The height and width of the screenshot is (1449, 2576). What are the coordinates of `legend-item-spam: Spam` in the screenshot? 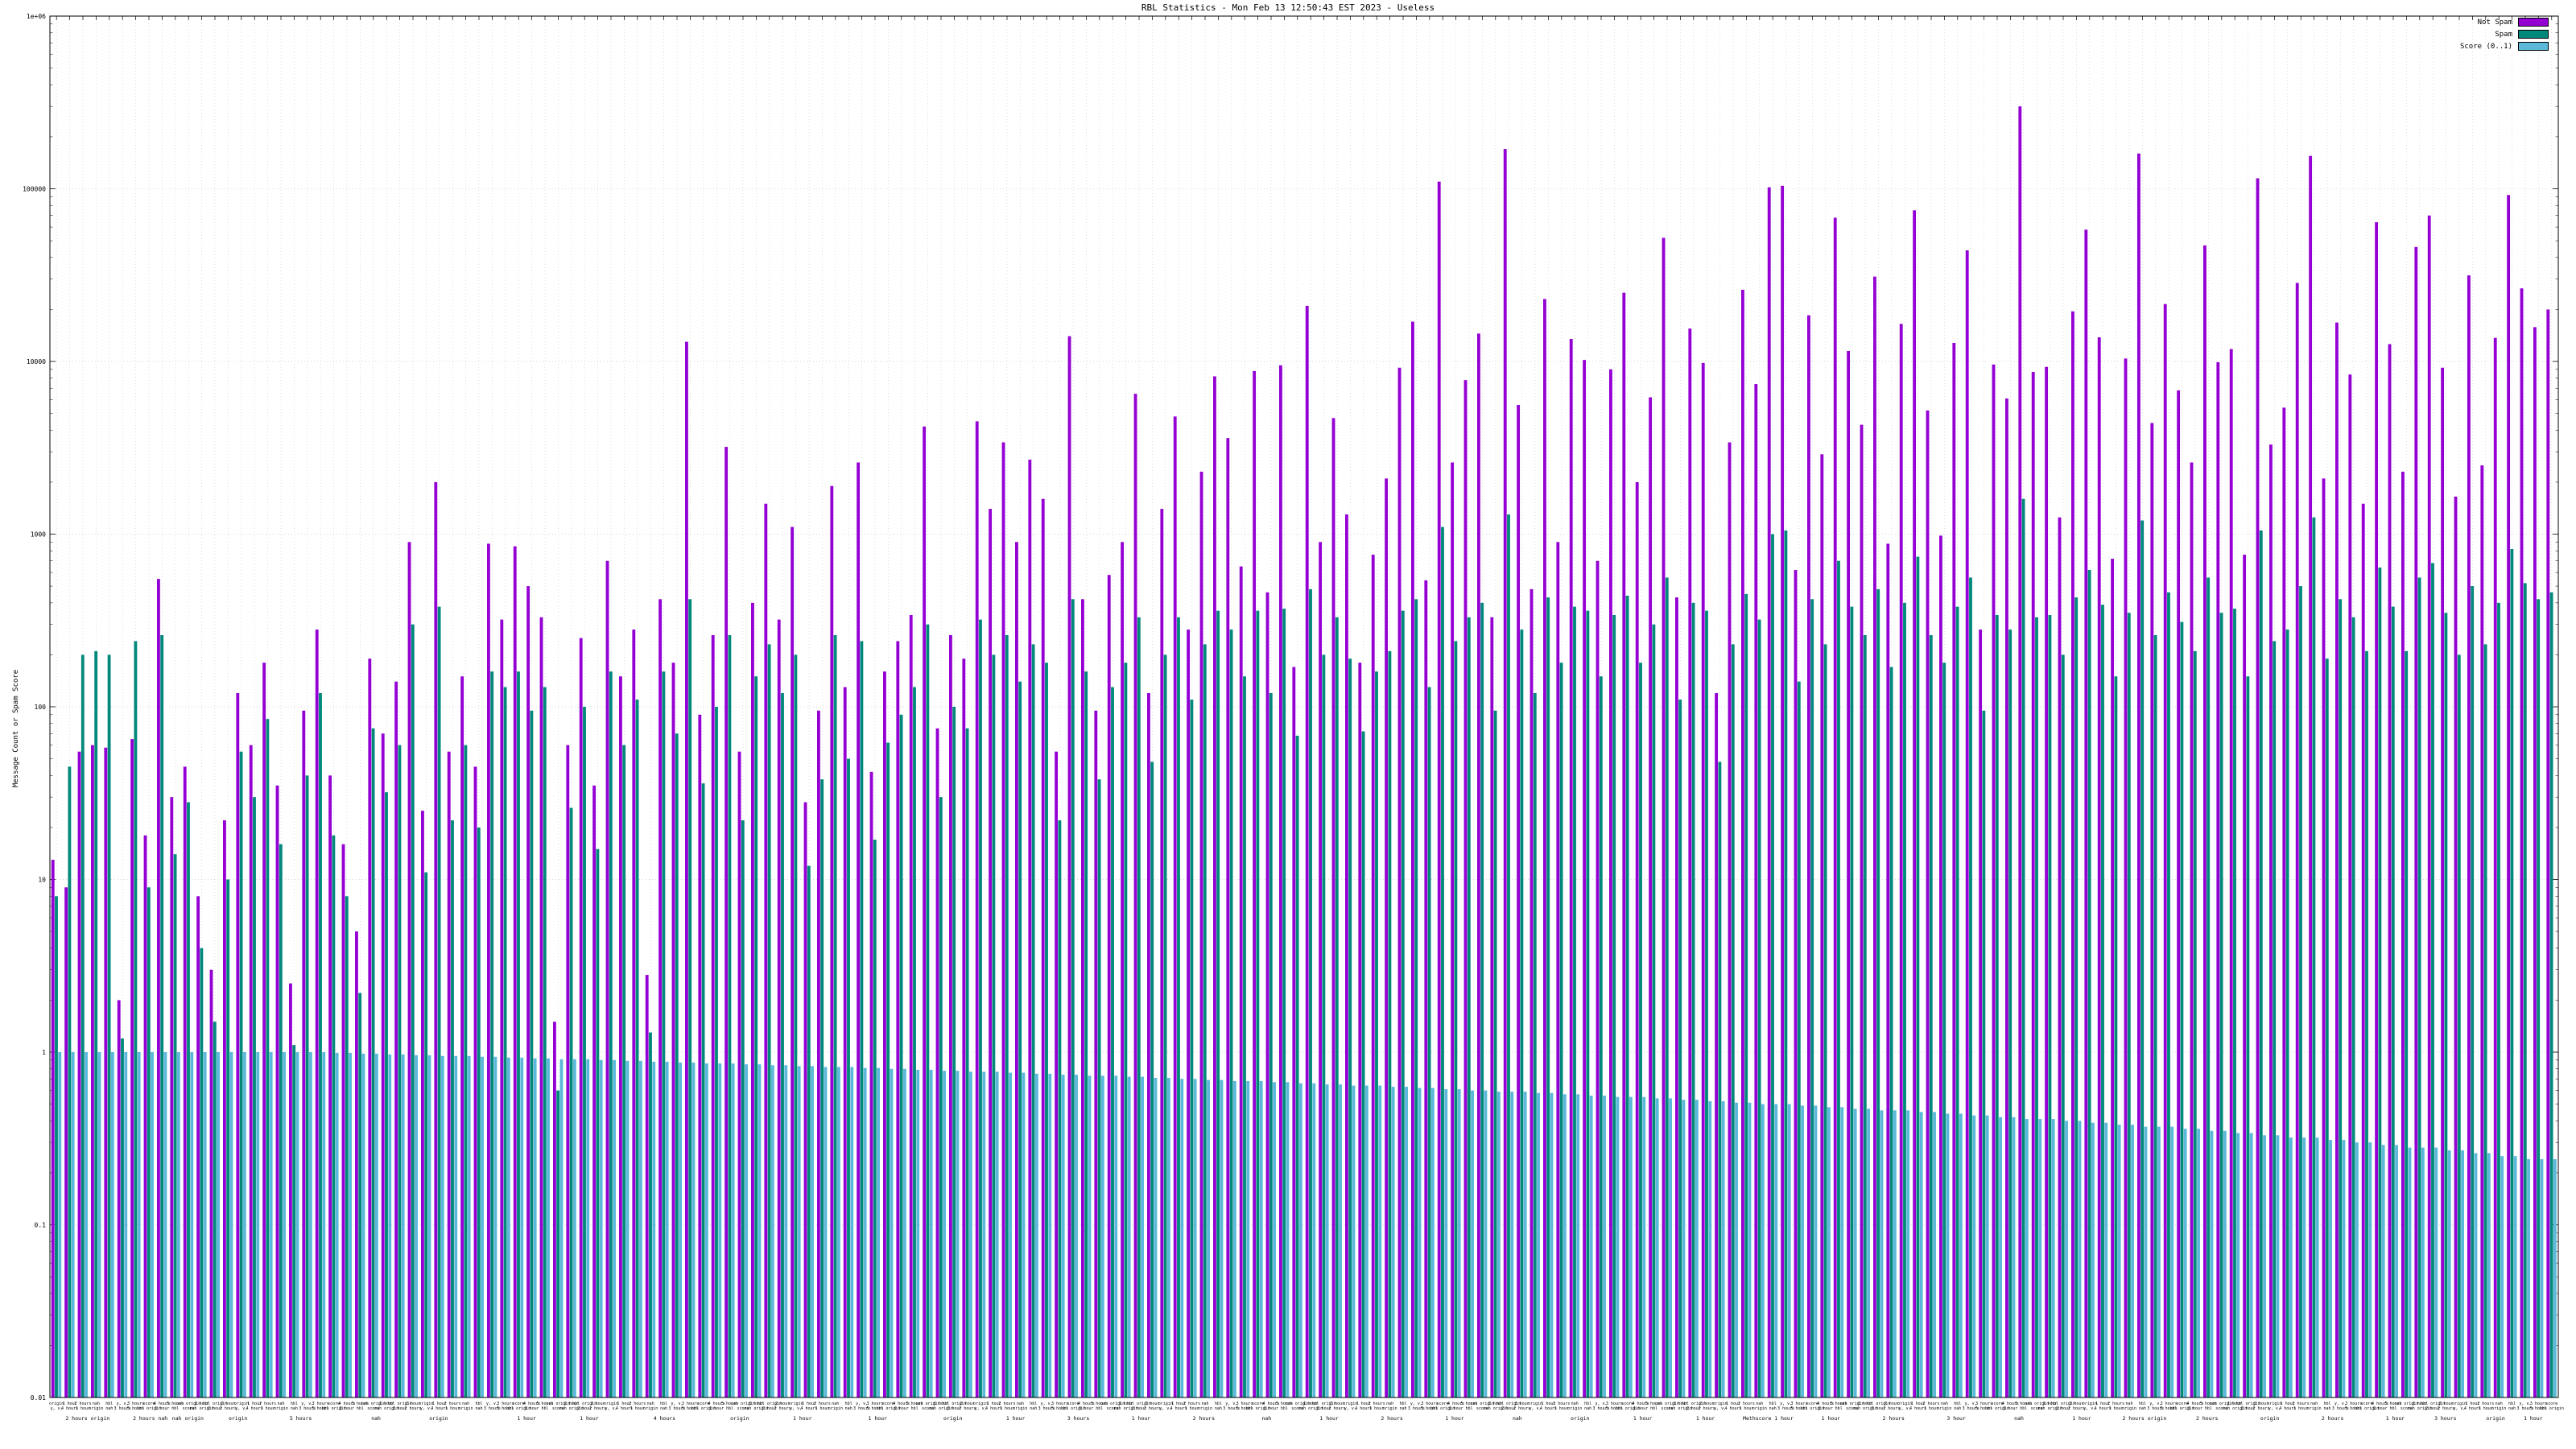 It's located at (2504, 34).